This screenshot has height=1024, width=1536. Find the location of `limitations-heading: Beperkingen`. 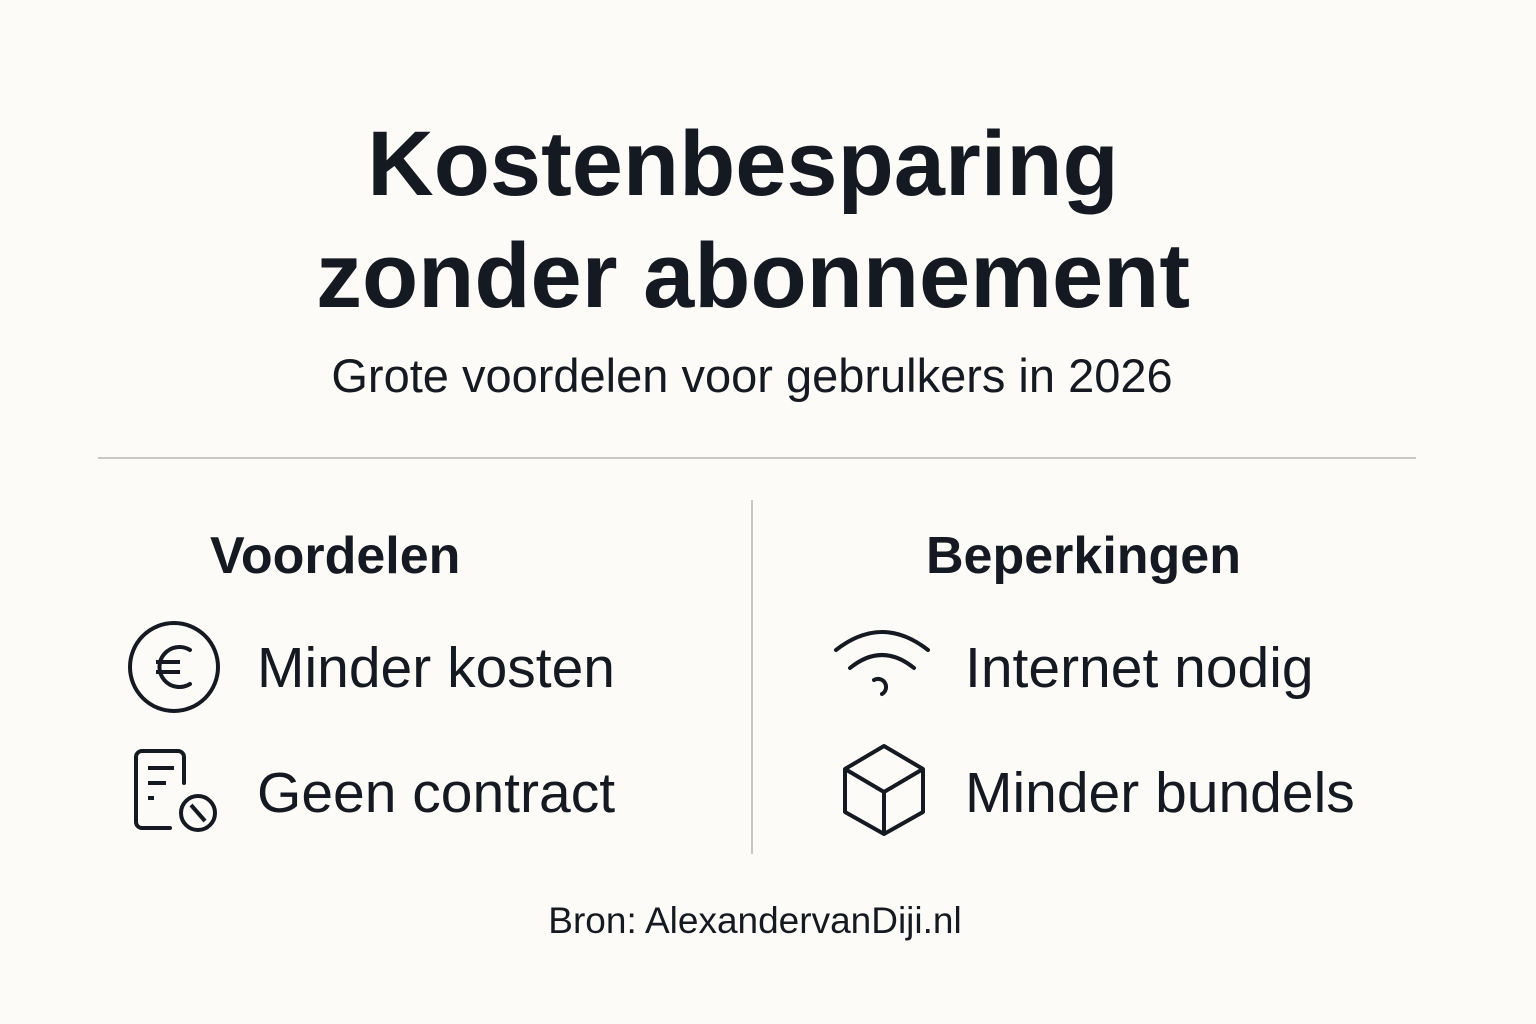

limitations-heading: Beperkingen is located at coordinates (1083, 556).